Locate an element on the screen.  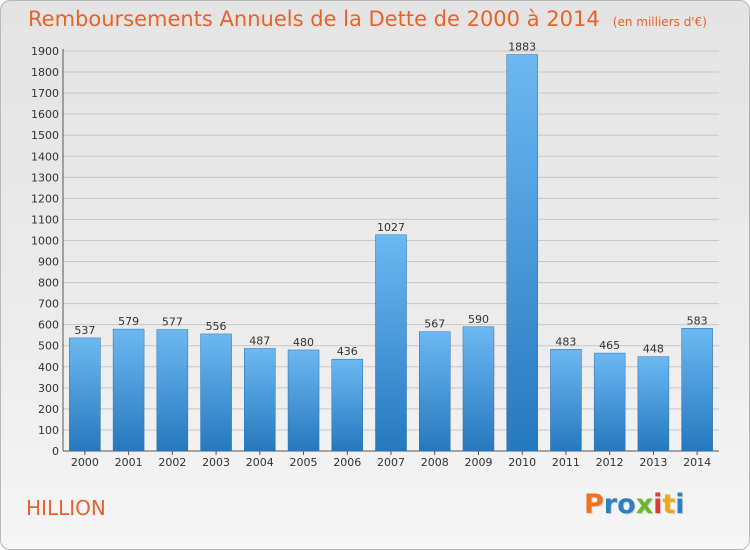
y-tick-label: 0 is located at coordinates (55, 451).